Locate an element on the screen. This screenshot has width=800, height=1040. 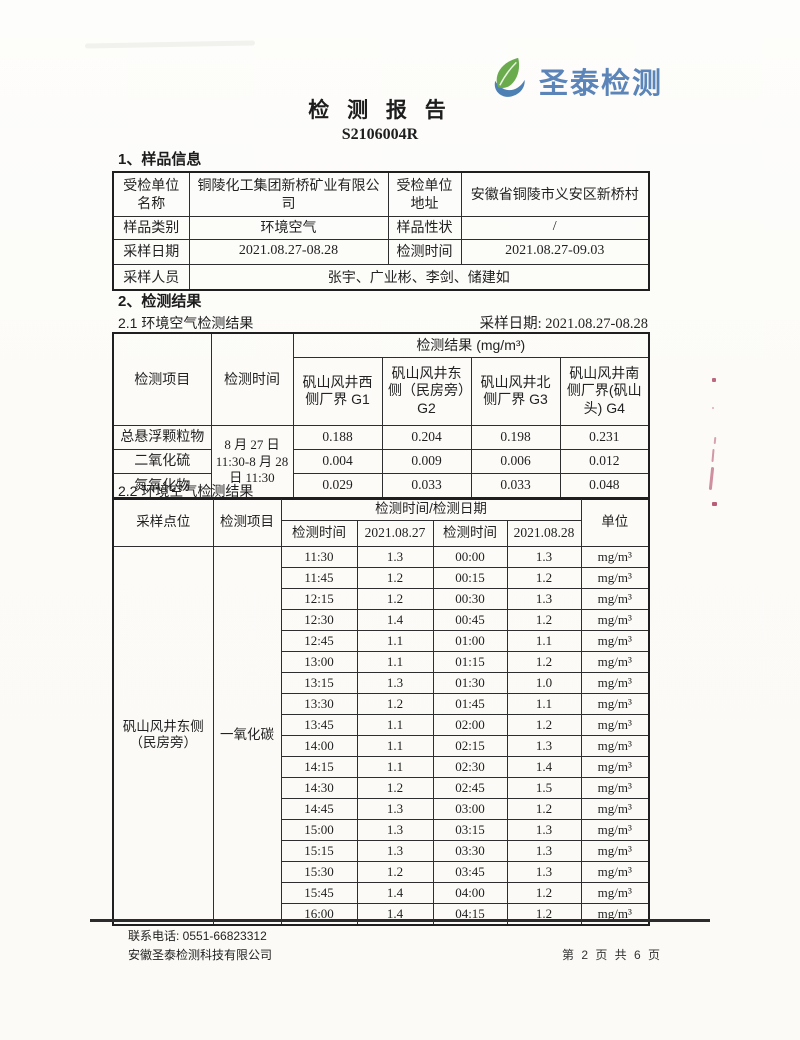
logo-text: 圣泰检测 is located at coordinates (601, 83).